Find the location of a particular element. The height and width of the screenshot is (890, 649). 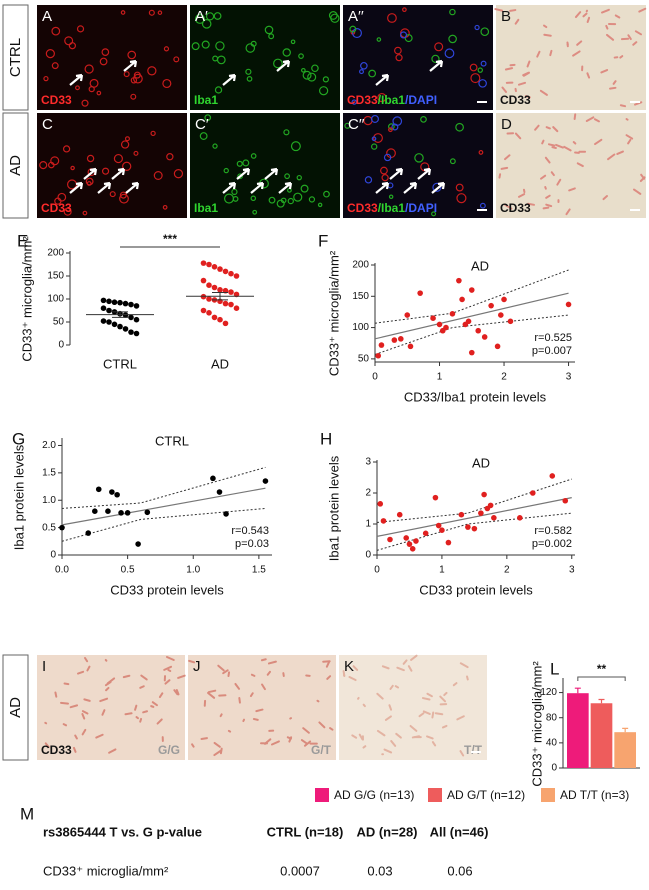

y-tick-label: 200 is located at coordinates (360, 265).